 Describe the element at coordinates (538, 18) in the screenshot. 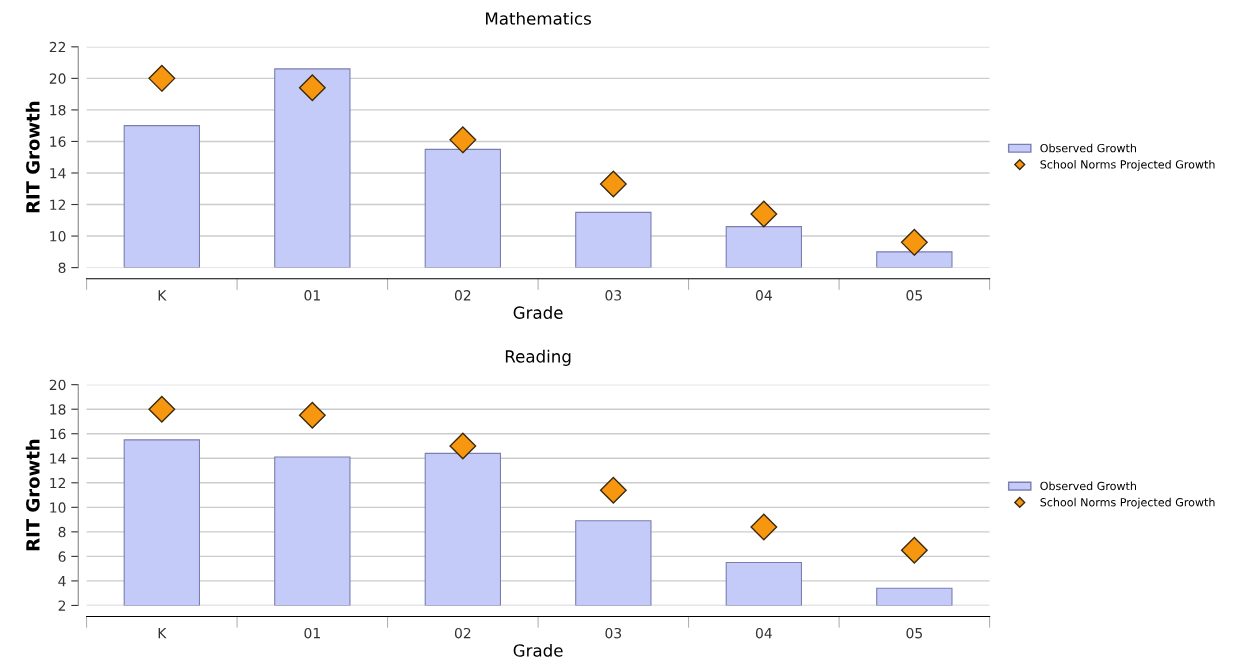

I see `chart-title: Mathematics` at that location.